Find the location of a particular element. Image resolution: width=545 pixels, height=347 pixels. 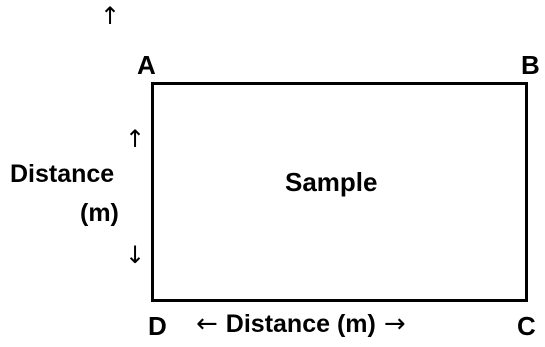

vertical-axis-label-line1: Distance is located at coordinates (62, 174).